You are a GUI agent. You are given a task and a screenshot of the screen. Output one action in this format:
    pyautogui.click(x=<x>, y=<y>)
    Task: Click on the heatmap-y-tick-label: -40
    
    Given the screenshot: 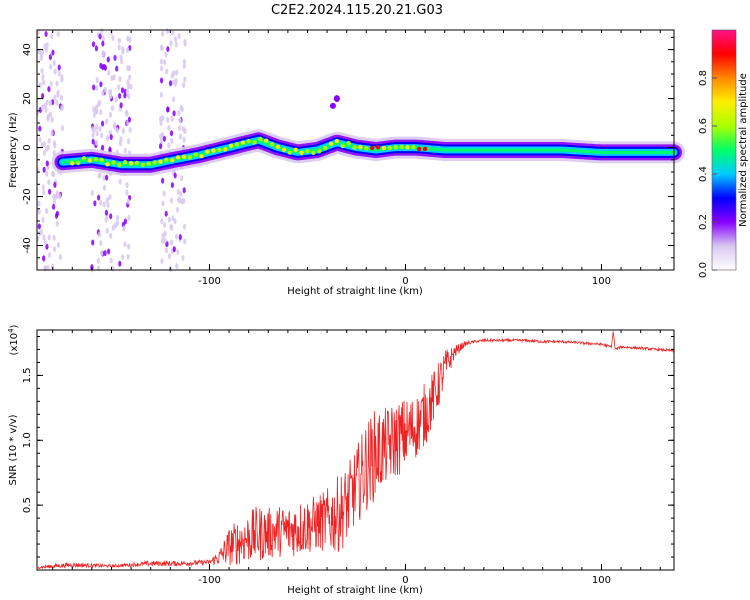 What is the action you would take?
    pyautogui.click(x=27, y=245)
    